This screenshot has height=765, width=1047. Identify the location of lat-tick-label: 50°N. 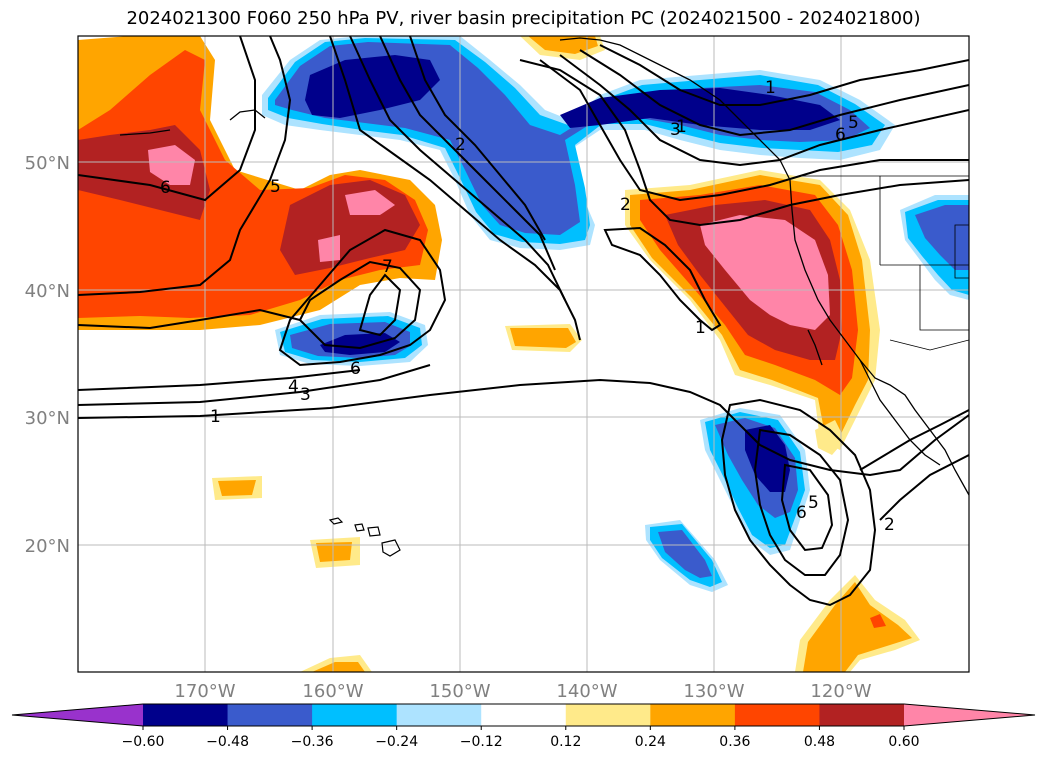
(47, 163).